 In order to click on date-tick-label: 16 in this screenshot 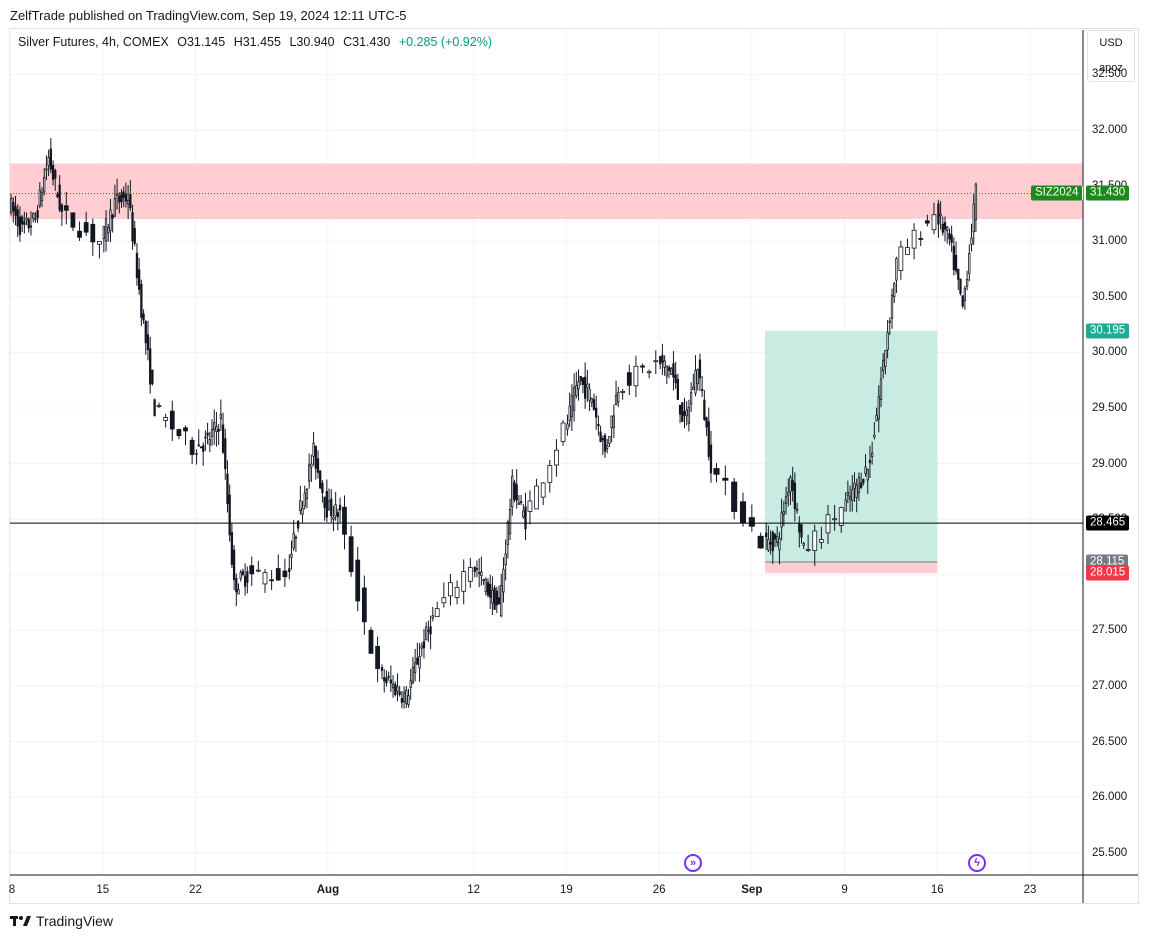, I will do `click(937, 890)`.